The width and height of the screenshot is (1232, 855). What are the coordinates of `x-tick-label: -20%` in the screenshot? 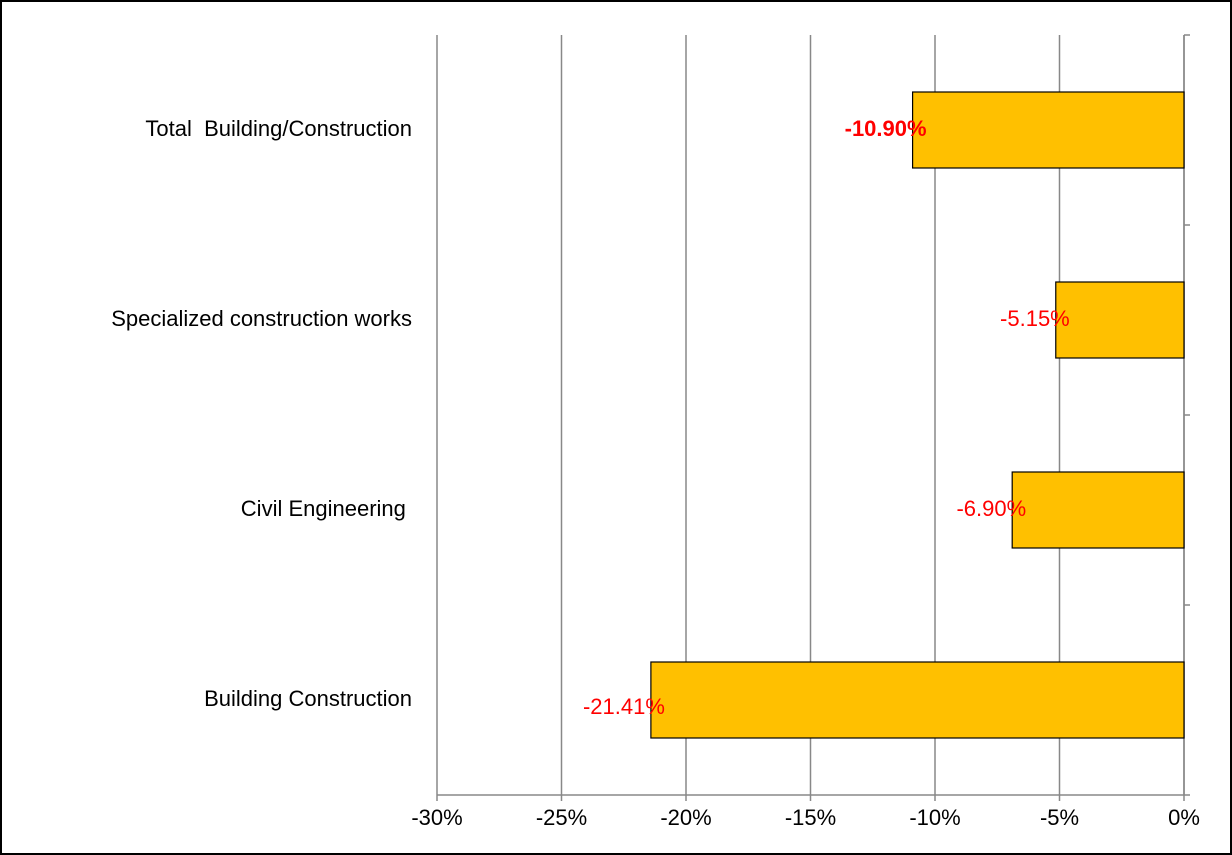 It's located at (685, 817).